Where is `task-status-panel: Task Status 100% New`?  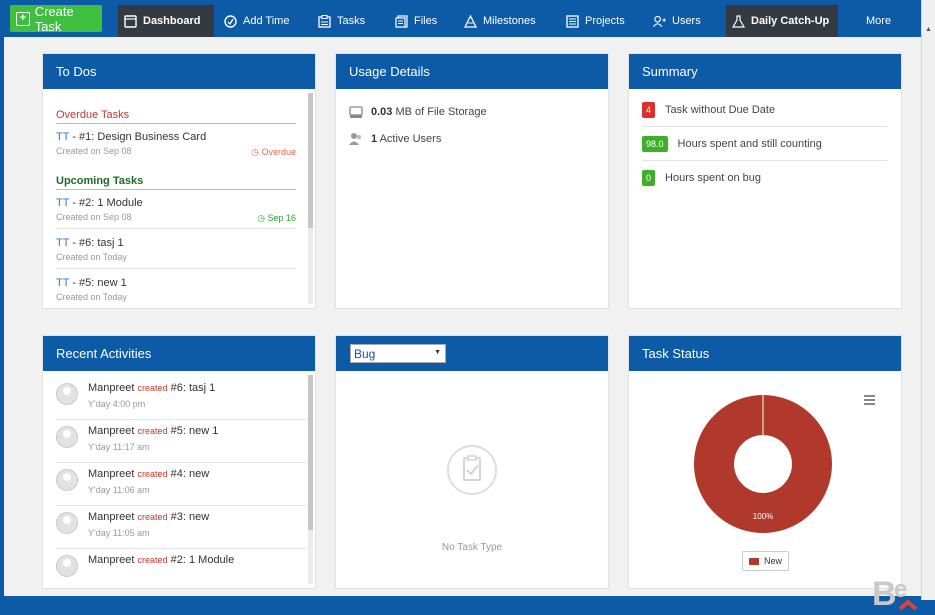 task-status-panel: Task Status 100% New is located at coordinates (765, 462).